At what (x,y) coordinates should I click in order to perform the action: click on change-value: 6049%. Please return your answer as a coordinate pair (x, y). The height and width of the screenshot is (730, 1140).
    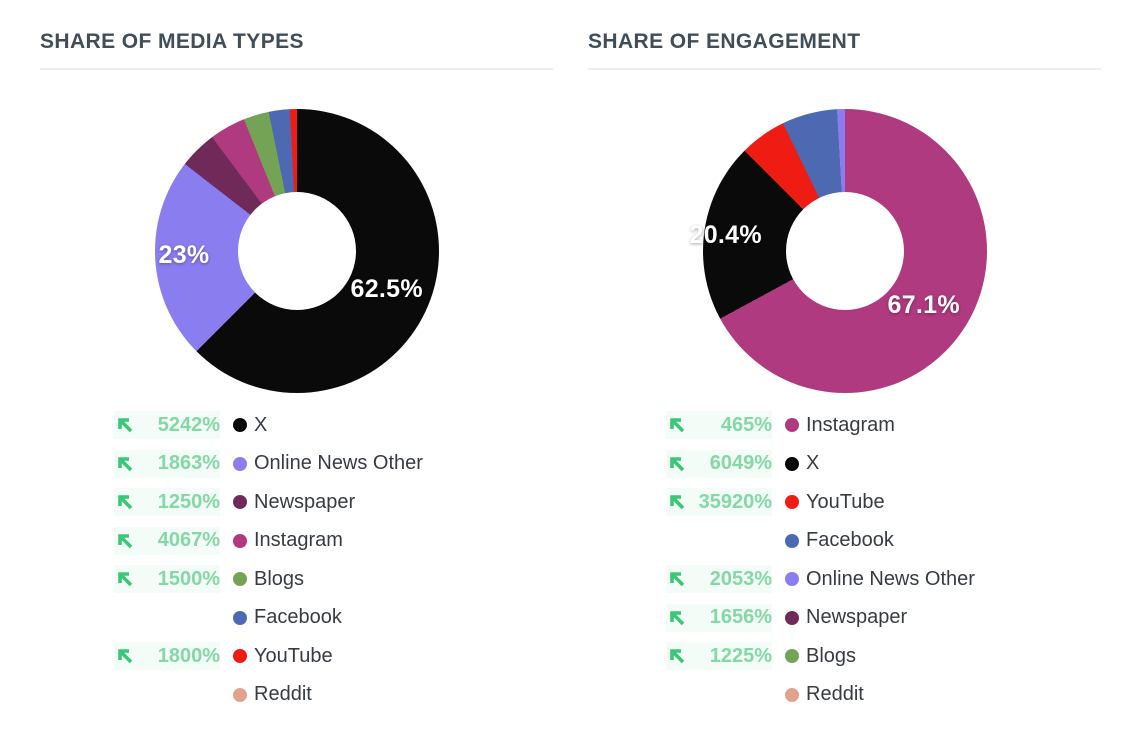
    Looking at the image, I should click on (740, 463).